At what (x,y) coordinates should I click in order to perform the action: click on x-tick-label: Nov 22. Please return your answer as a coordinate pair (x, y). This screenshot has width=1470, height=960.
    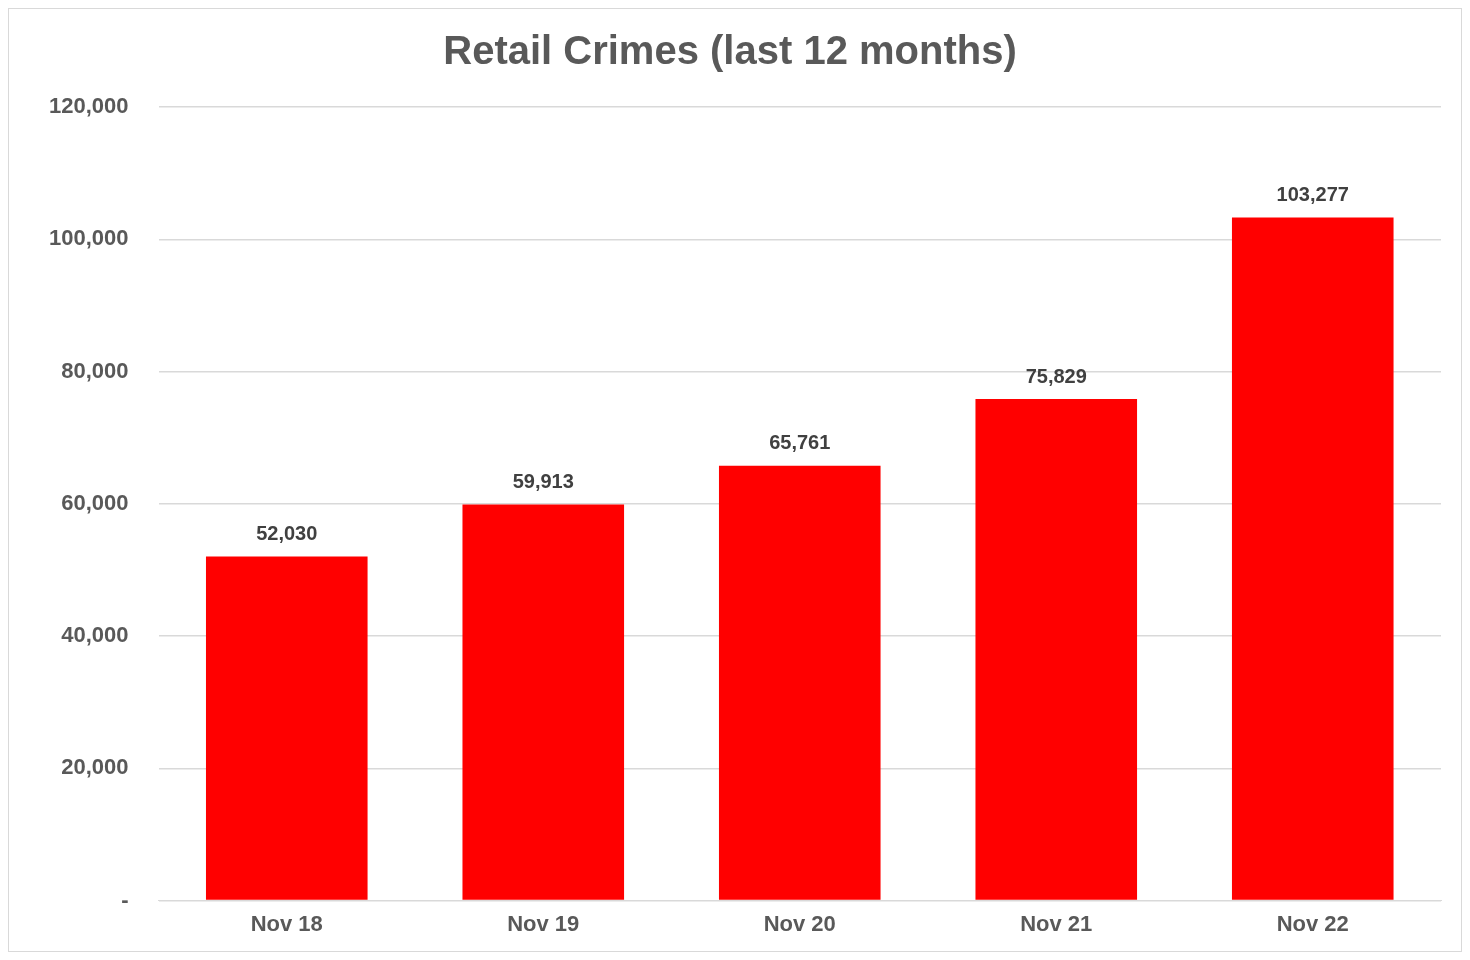
    Looking at the image, I should click on (1312, 923).